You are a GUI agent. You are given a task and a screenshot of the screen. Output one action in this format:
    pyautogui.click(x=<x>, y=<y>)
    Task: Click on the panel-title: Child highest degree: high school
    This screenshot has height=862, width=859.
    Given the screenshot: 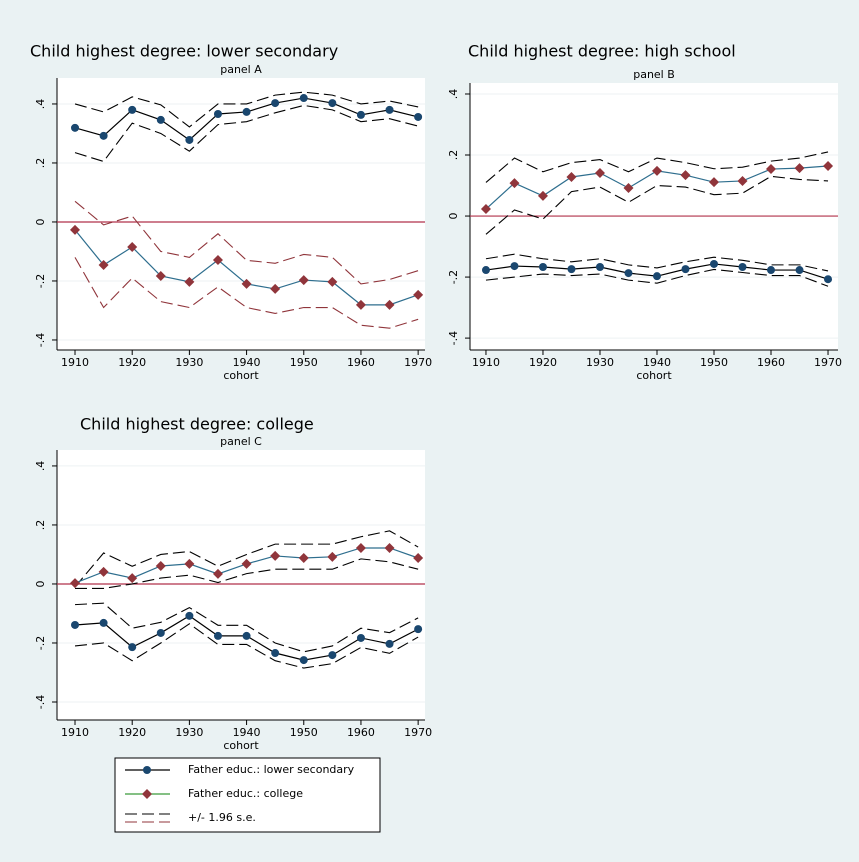 What is the action you would take?
    pyautogui.click(x=602, y=51)
    